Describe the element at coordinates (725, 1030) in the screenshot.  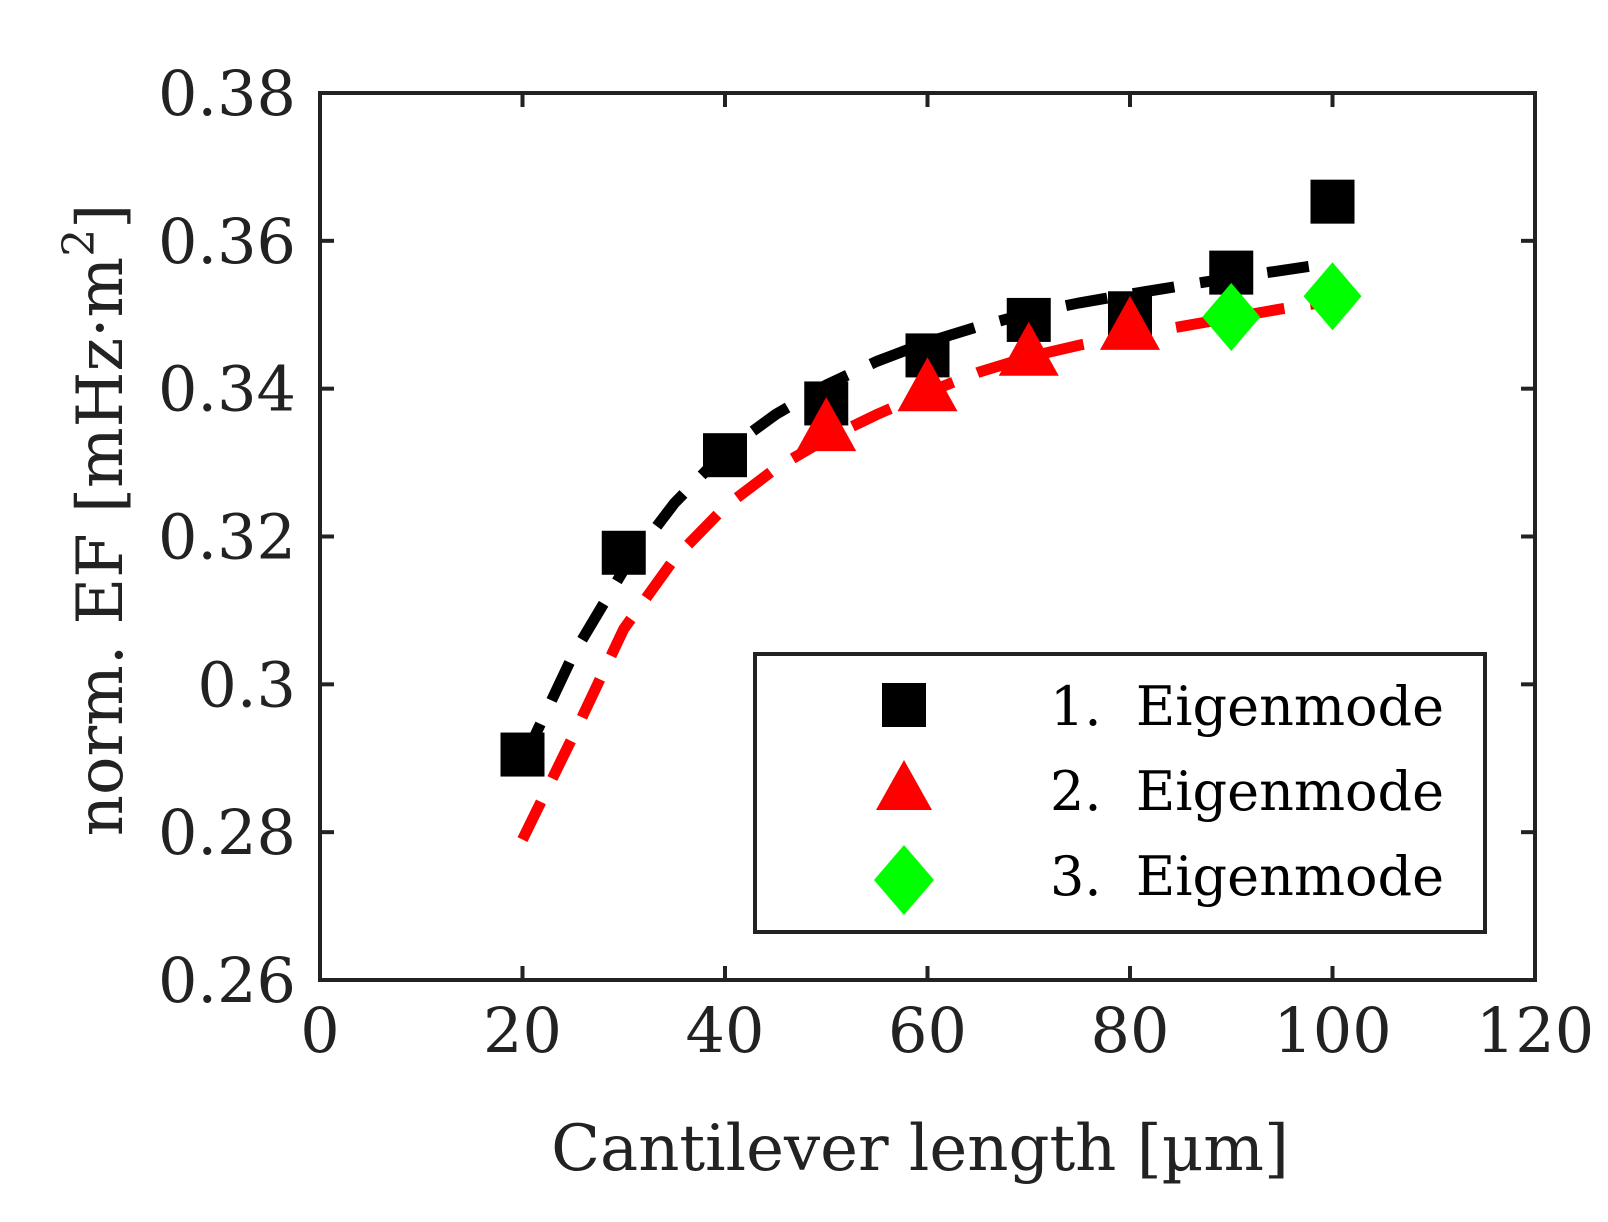
I see `x-tick-label-2: 40` at that location.